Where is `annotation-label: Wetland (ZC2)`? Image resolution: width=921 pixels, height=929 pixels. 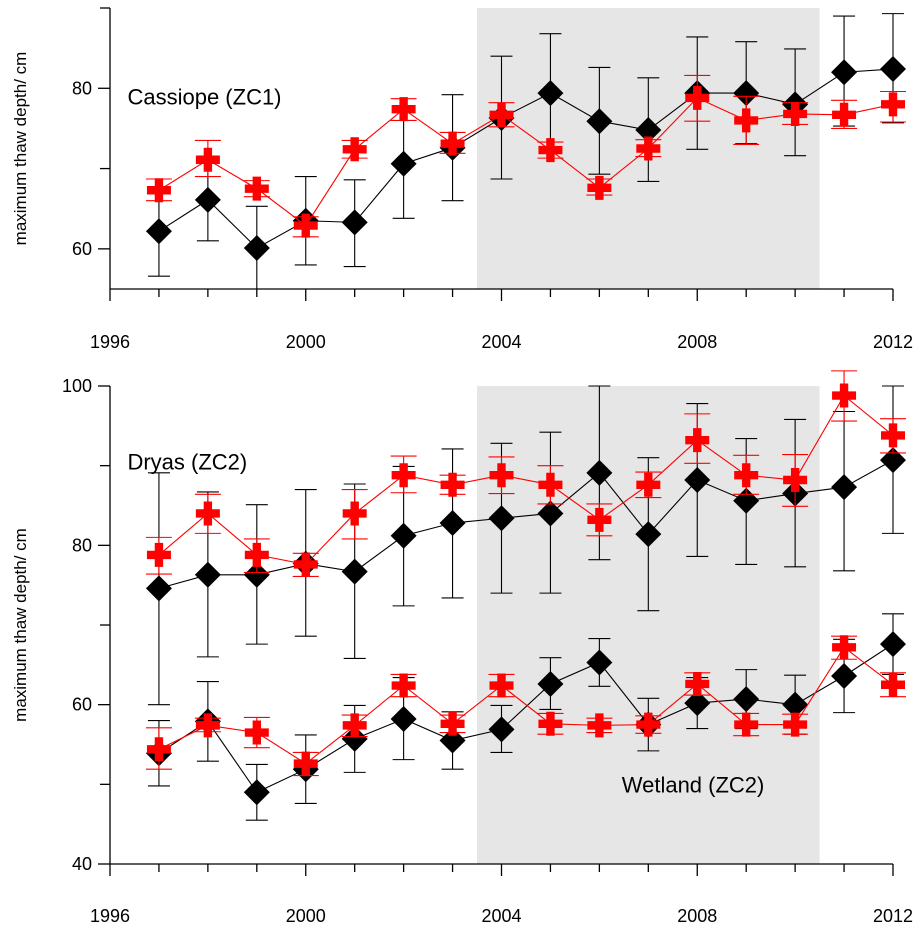
annotation-label: Wetland (ZC2) is located at coordinates (693, 784).